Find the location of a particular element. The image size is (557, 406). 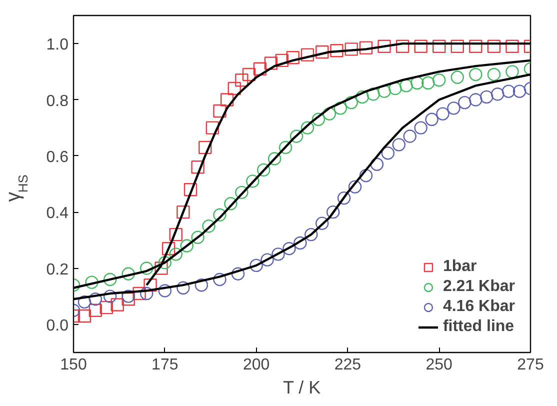

x-tick-label: 175 is located at coordinates (165, 365).